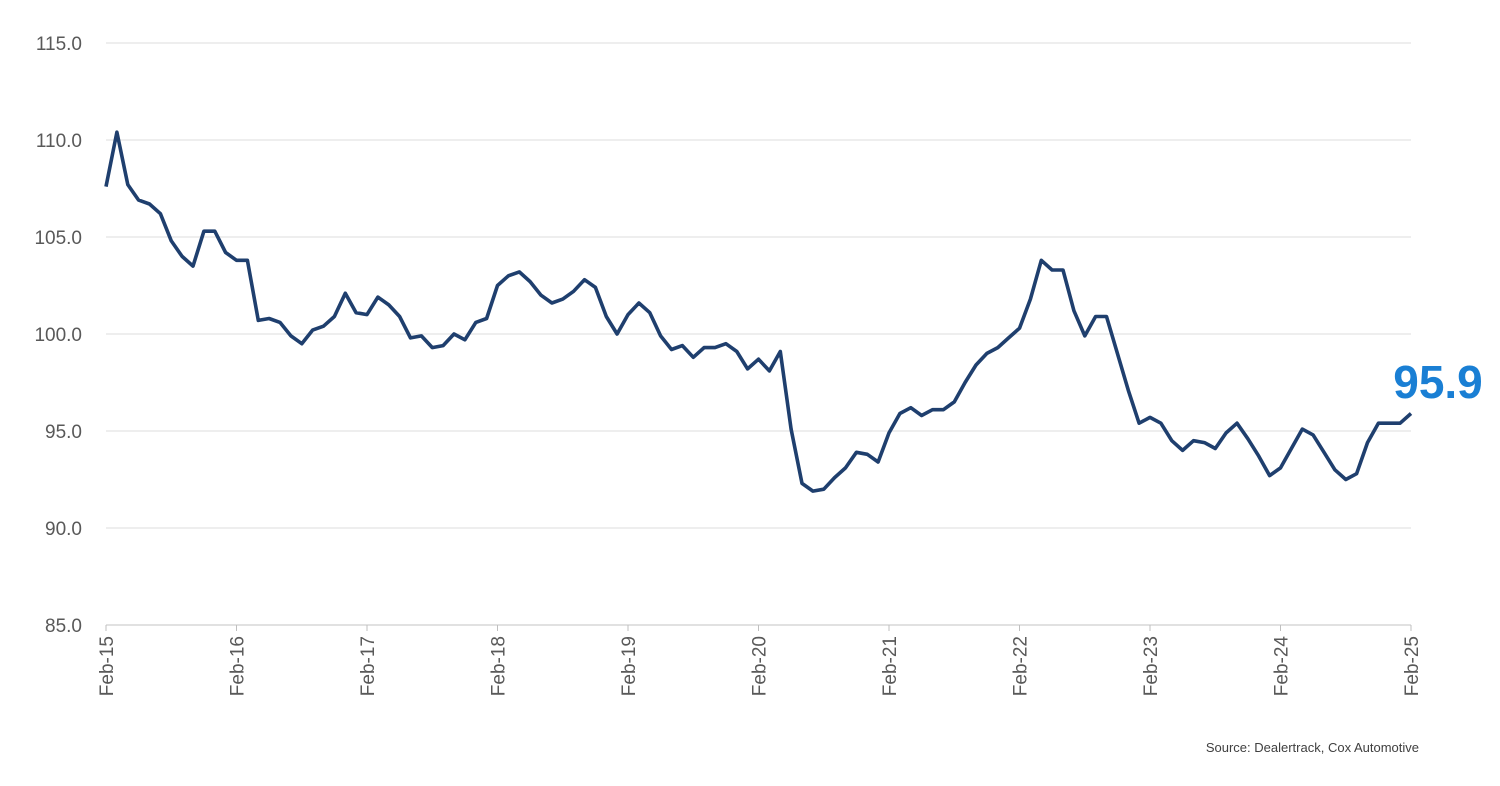 The image size is (1500, 786). I want to click on x-tick-label: Feb-24, so click(1282, 666).